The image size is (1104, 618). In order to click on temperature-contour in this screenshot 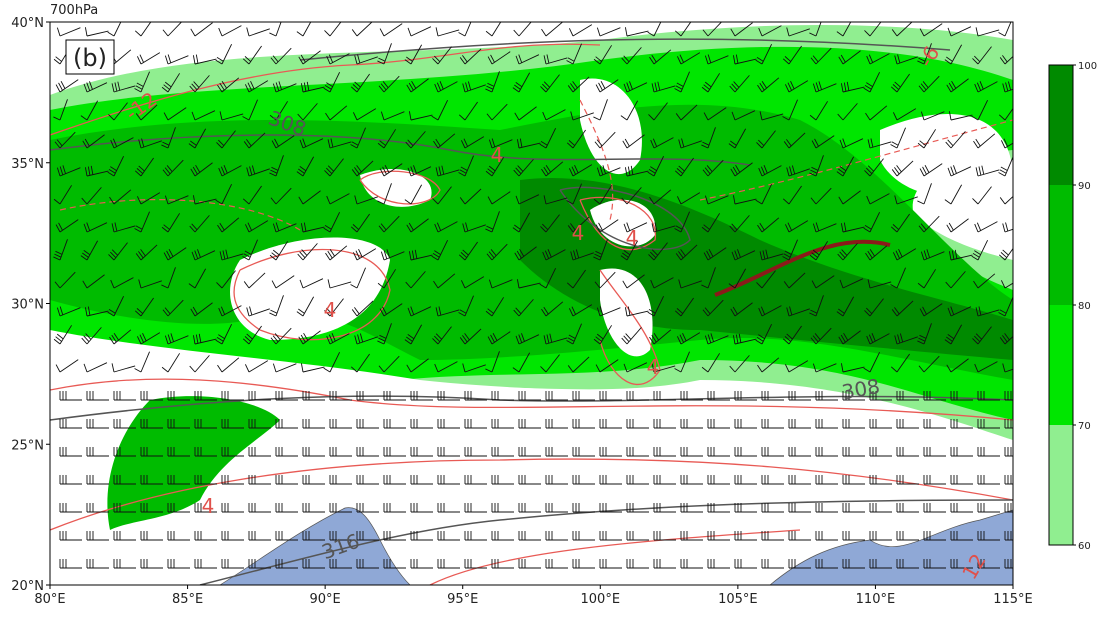, I will do `click(325, 89)`.